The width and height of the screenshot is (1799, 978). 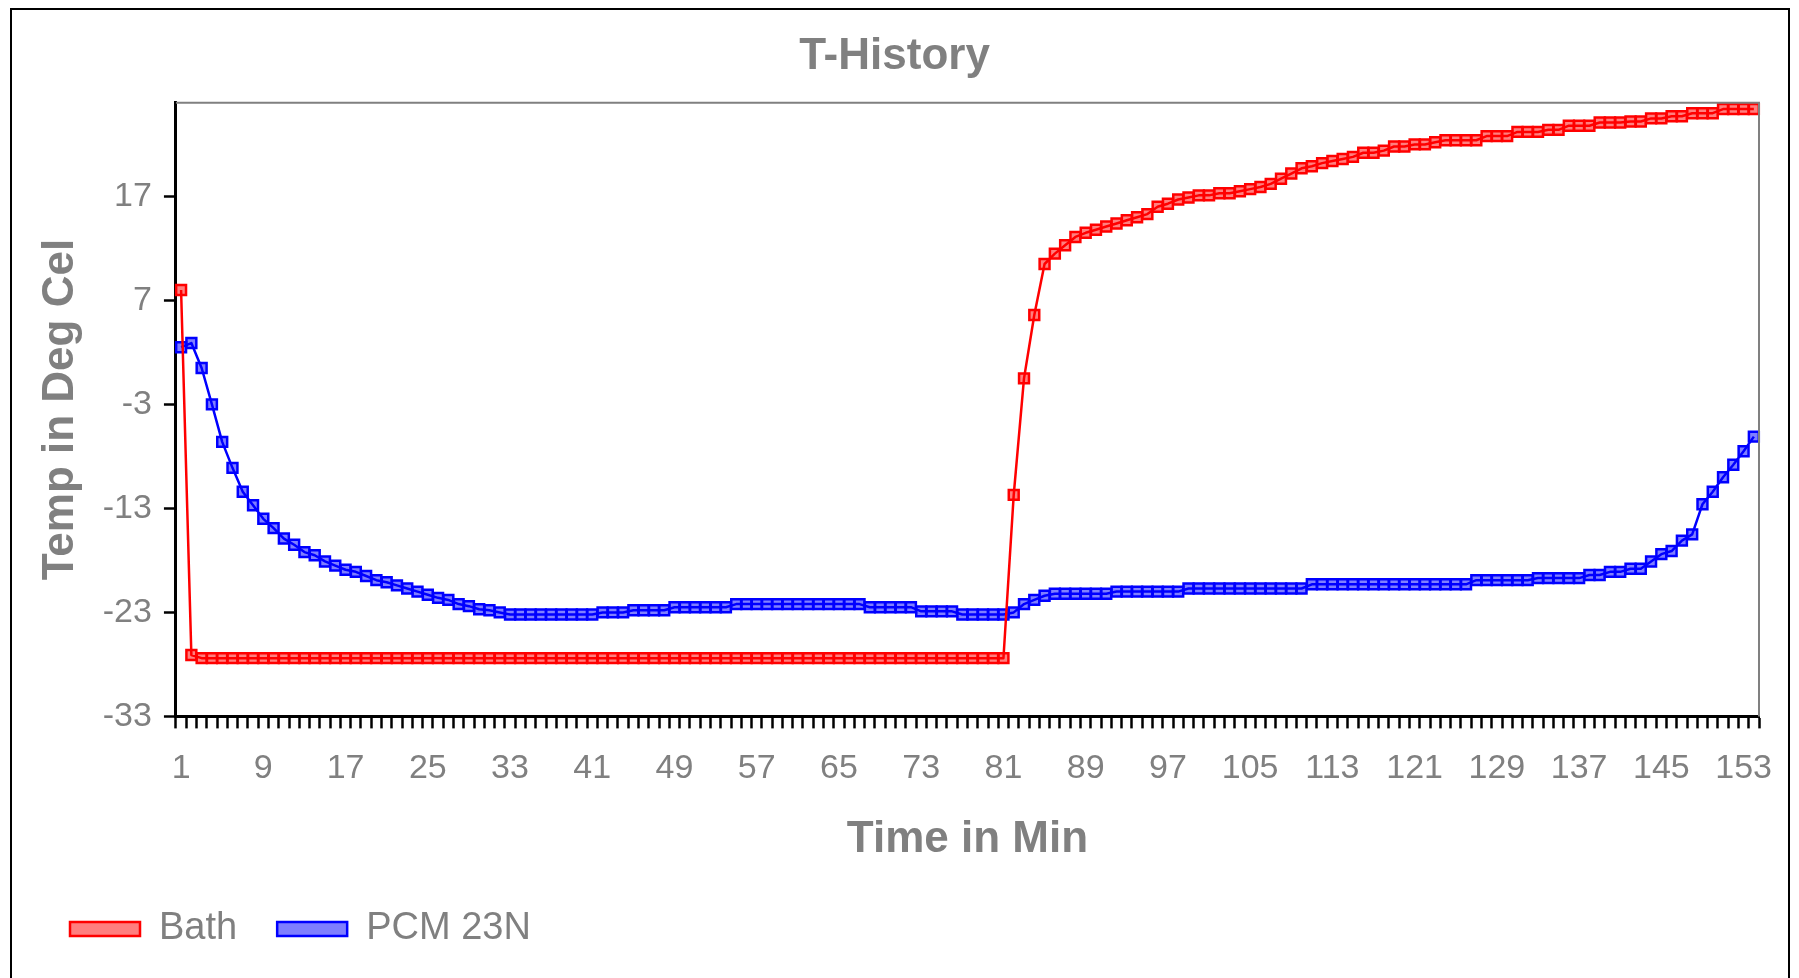 What do you see at coordinates (1661, 766) in the screenshot?
I see `x-tick-label: 145` at bounding box center [1661, 766].